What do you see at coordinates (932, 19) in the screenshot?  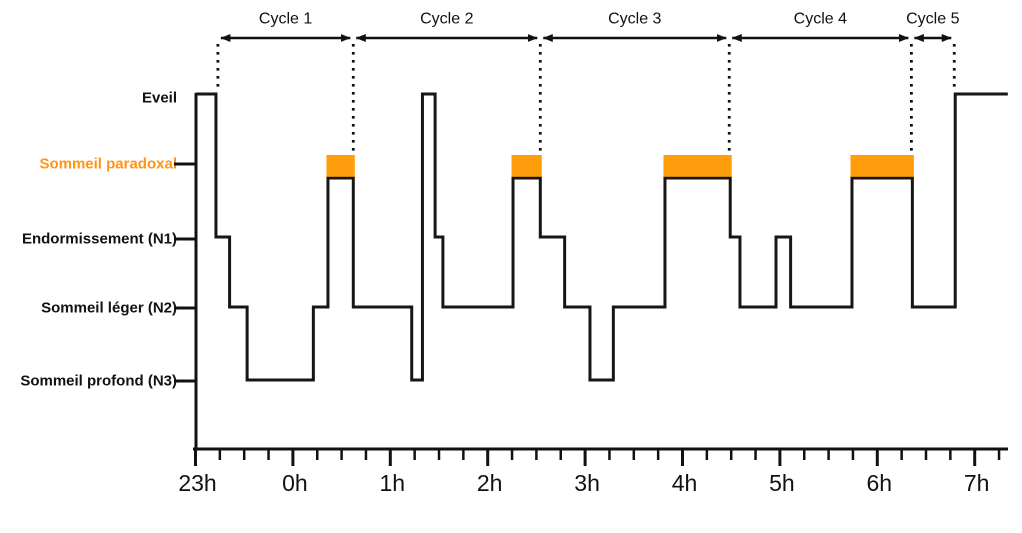 I see `cycle-label-5: Cycle 5` at bounding box center [932, 19].